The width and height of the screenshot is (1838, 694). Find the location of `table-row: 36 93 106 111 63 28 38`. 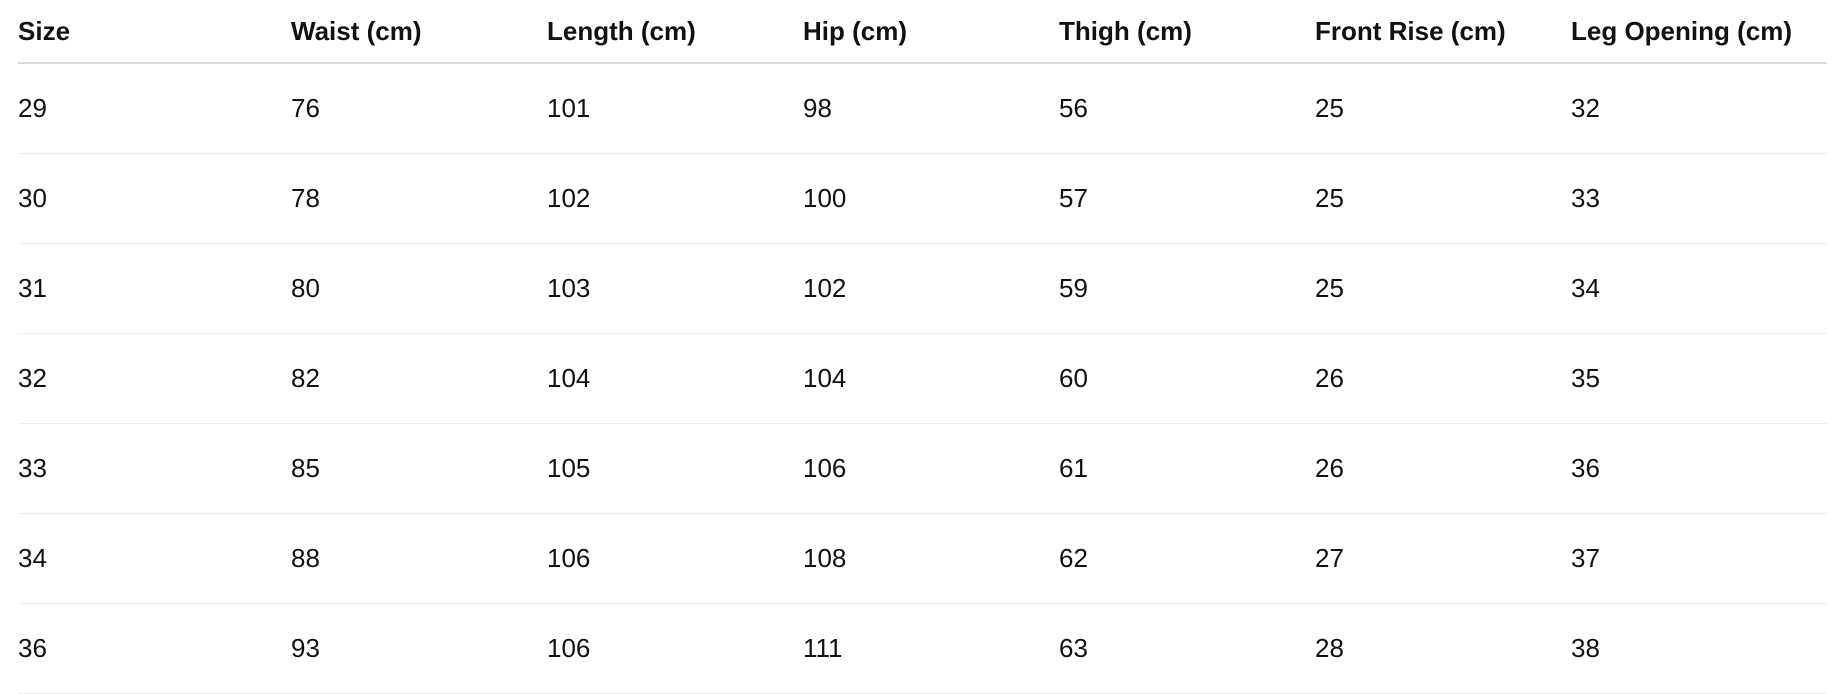

table-row: 36 93 106 111 63 28 38 is located at coordinates (922, 648).